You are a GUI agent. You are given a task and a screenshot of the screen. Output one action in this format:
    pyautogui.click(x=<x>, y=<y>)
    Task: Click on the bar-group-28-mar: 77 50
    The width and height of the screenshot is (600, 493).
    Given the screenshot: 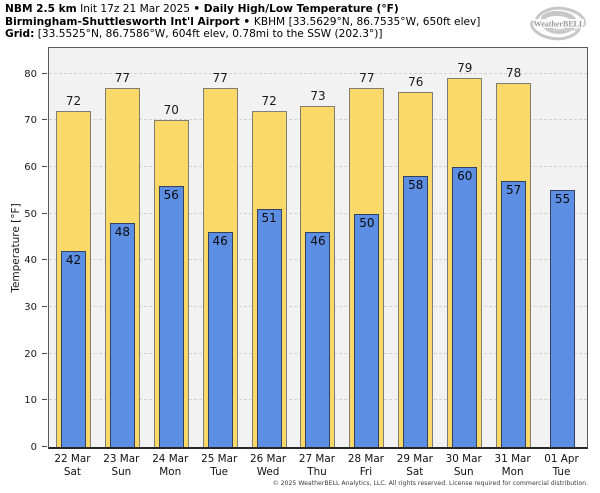 What is the action you would take?
    pyautogui.click(x=366, y=247)
    